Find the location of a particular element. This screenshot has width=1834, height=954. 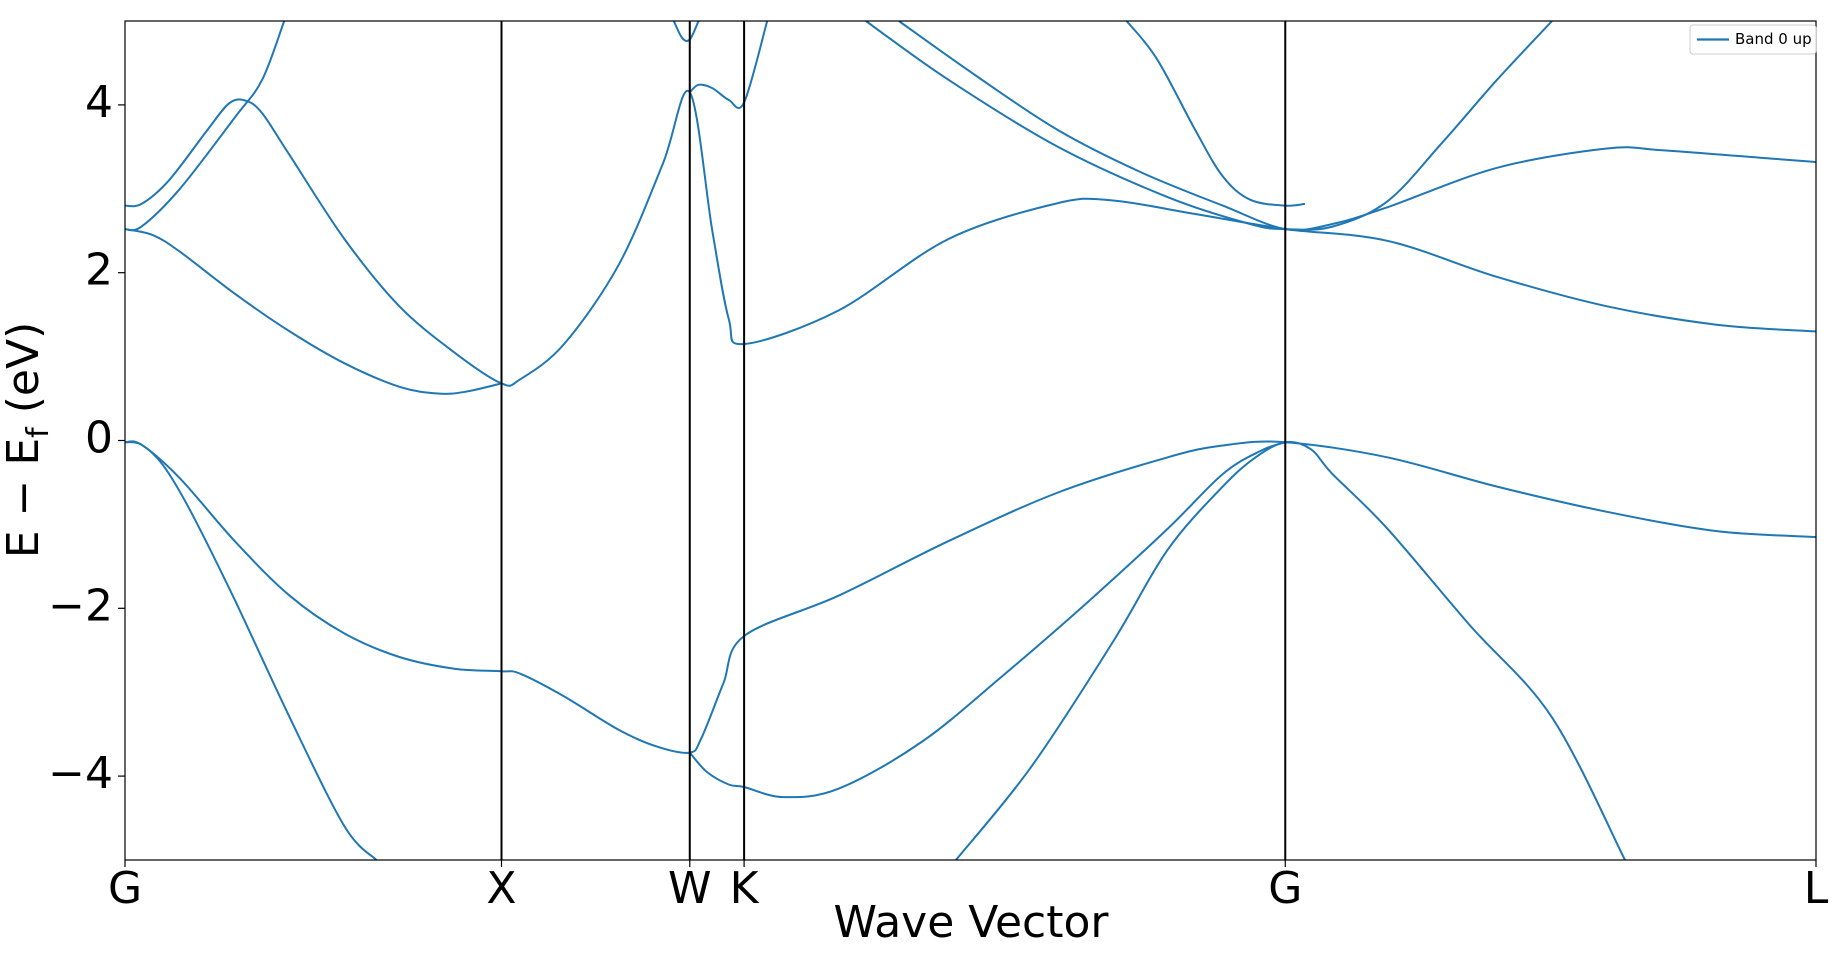

y-tick-label: −2 is located at coordinates (80, 605).